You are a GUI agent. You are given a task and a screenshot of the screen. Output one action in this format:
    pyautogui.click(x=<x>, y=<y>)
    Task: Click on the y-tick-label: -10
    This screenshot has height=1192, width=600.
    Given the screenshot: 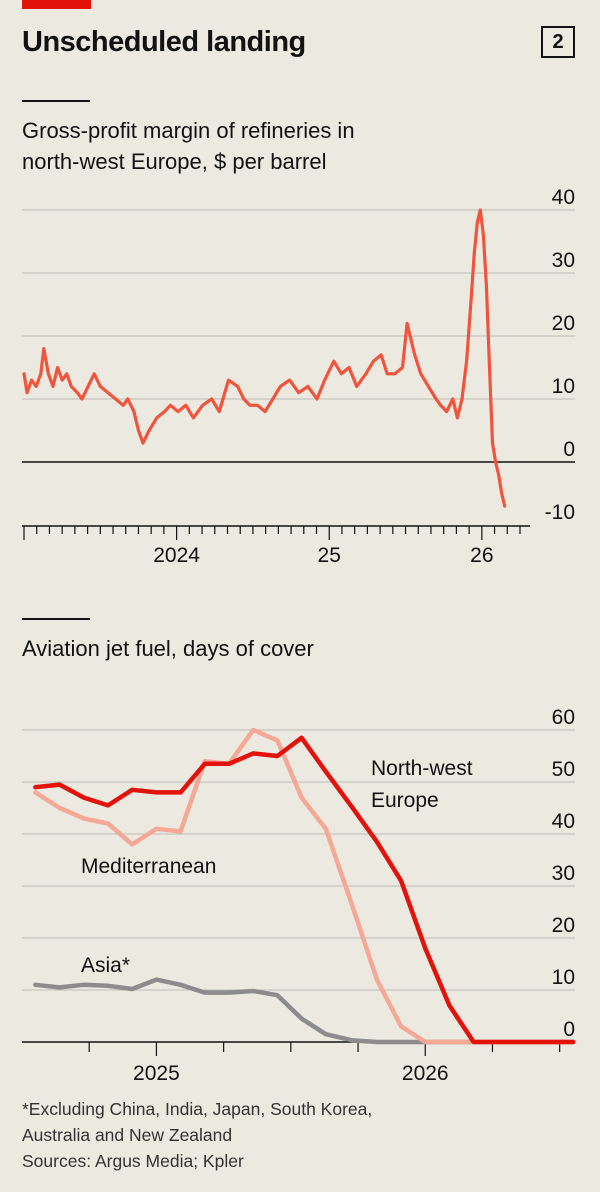 What is the action you would take?
    pyautogui.click(x=560, y=512)
    